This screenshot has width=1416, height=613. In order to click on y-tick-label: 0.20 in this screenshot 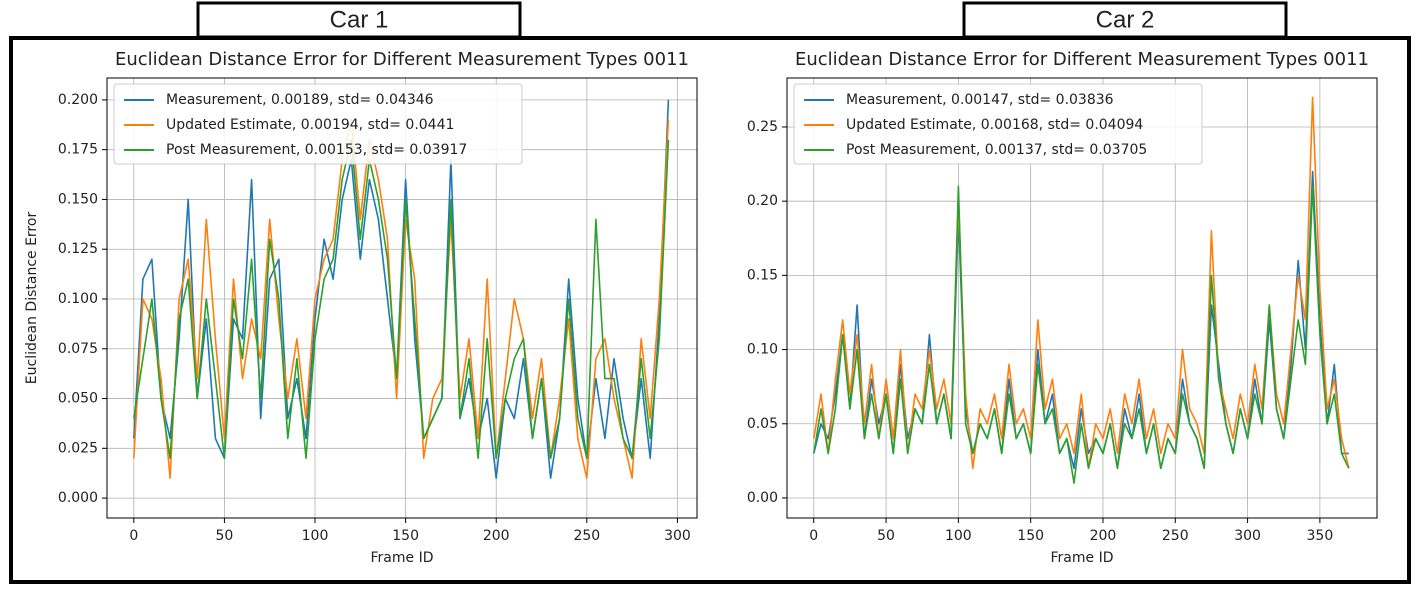, I will do `click(762, 201)`.